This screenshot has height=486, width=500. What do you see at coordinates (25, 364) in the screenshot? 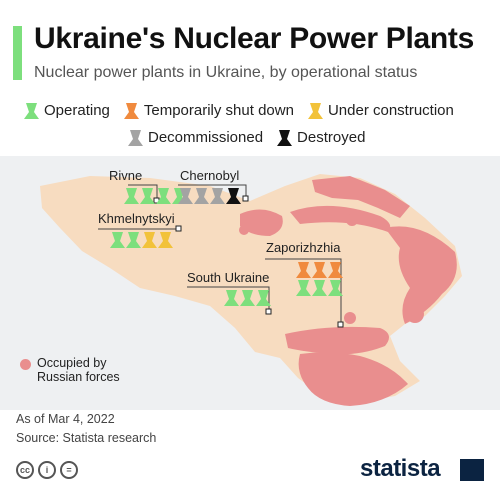
I see `occupied-legend-dot` at bounding box center [25, 364].